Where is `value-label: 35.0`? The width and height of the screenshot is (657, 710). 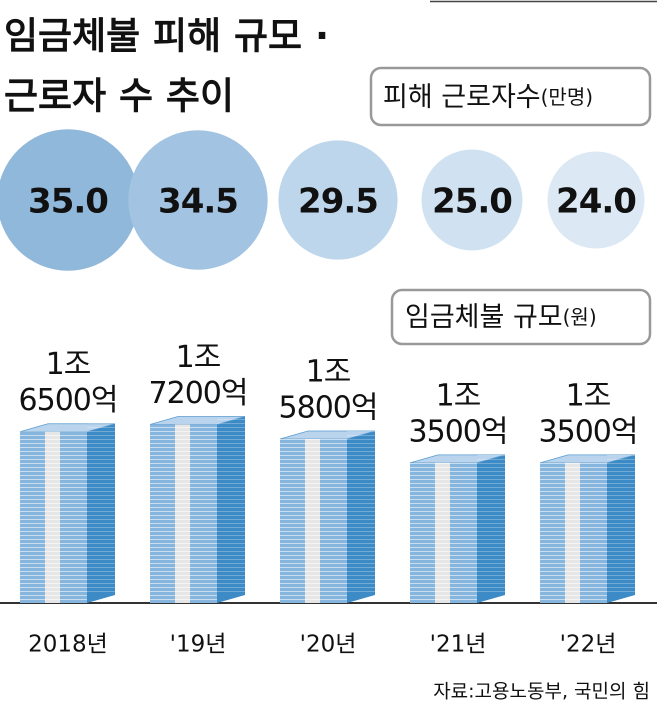
value-label: 35.0 is located at coordinates (68, 202).